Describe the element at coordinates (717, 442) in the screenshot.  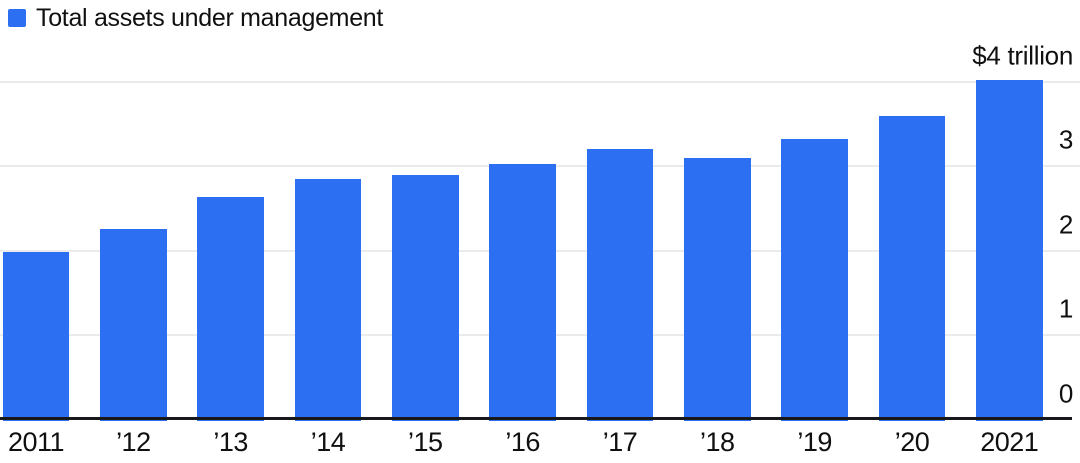
I see `x-axis-label: ’18` at that location.